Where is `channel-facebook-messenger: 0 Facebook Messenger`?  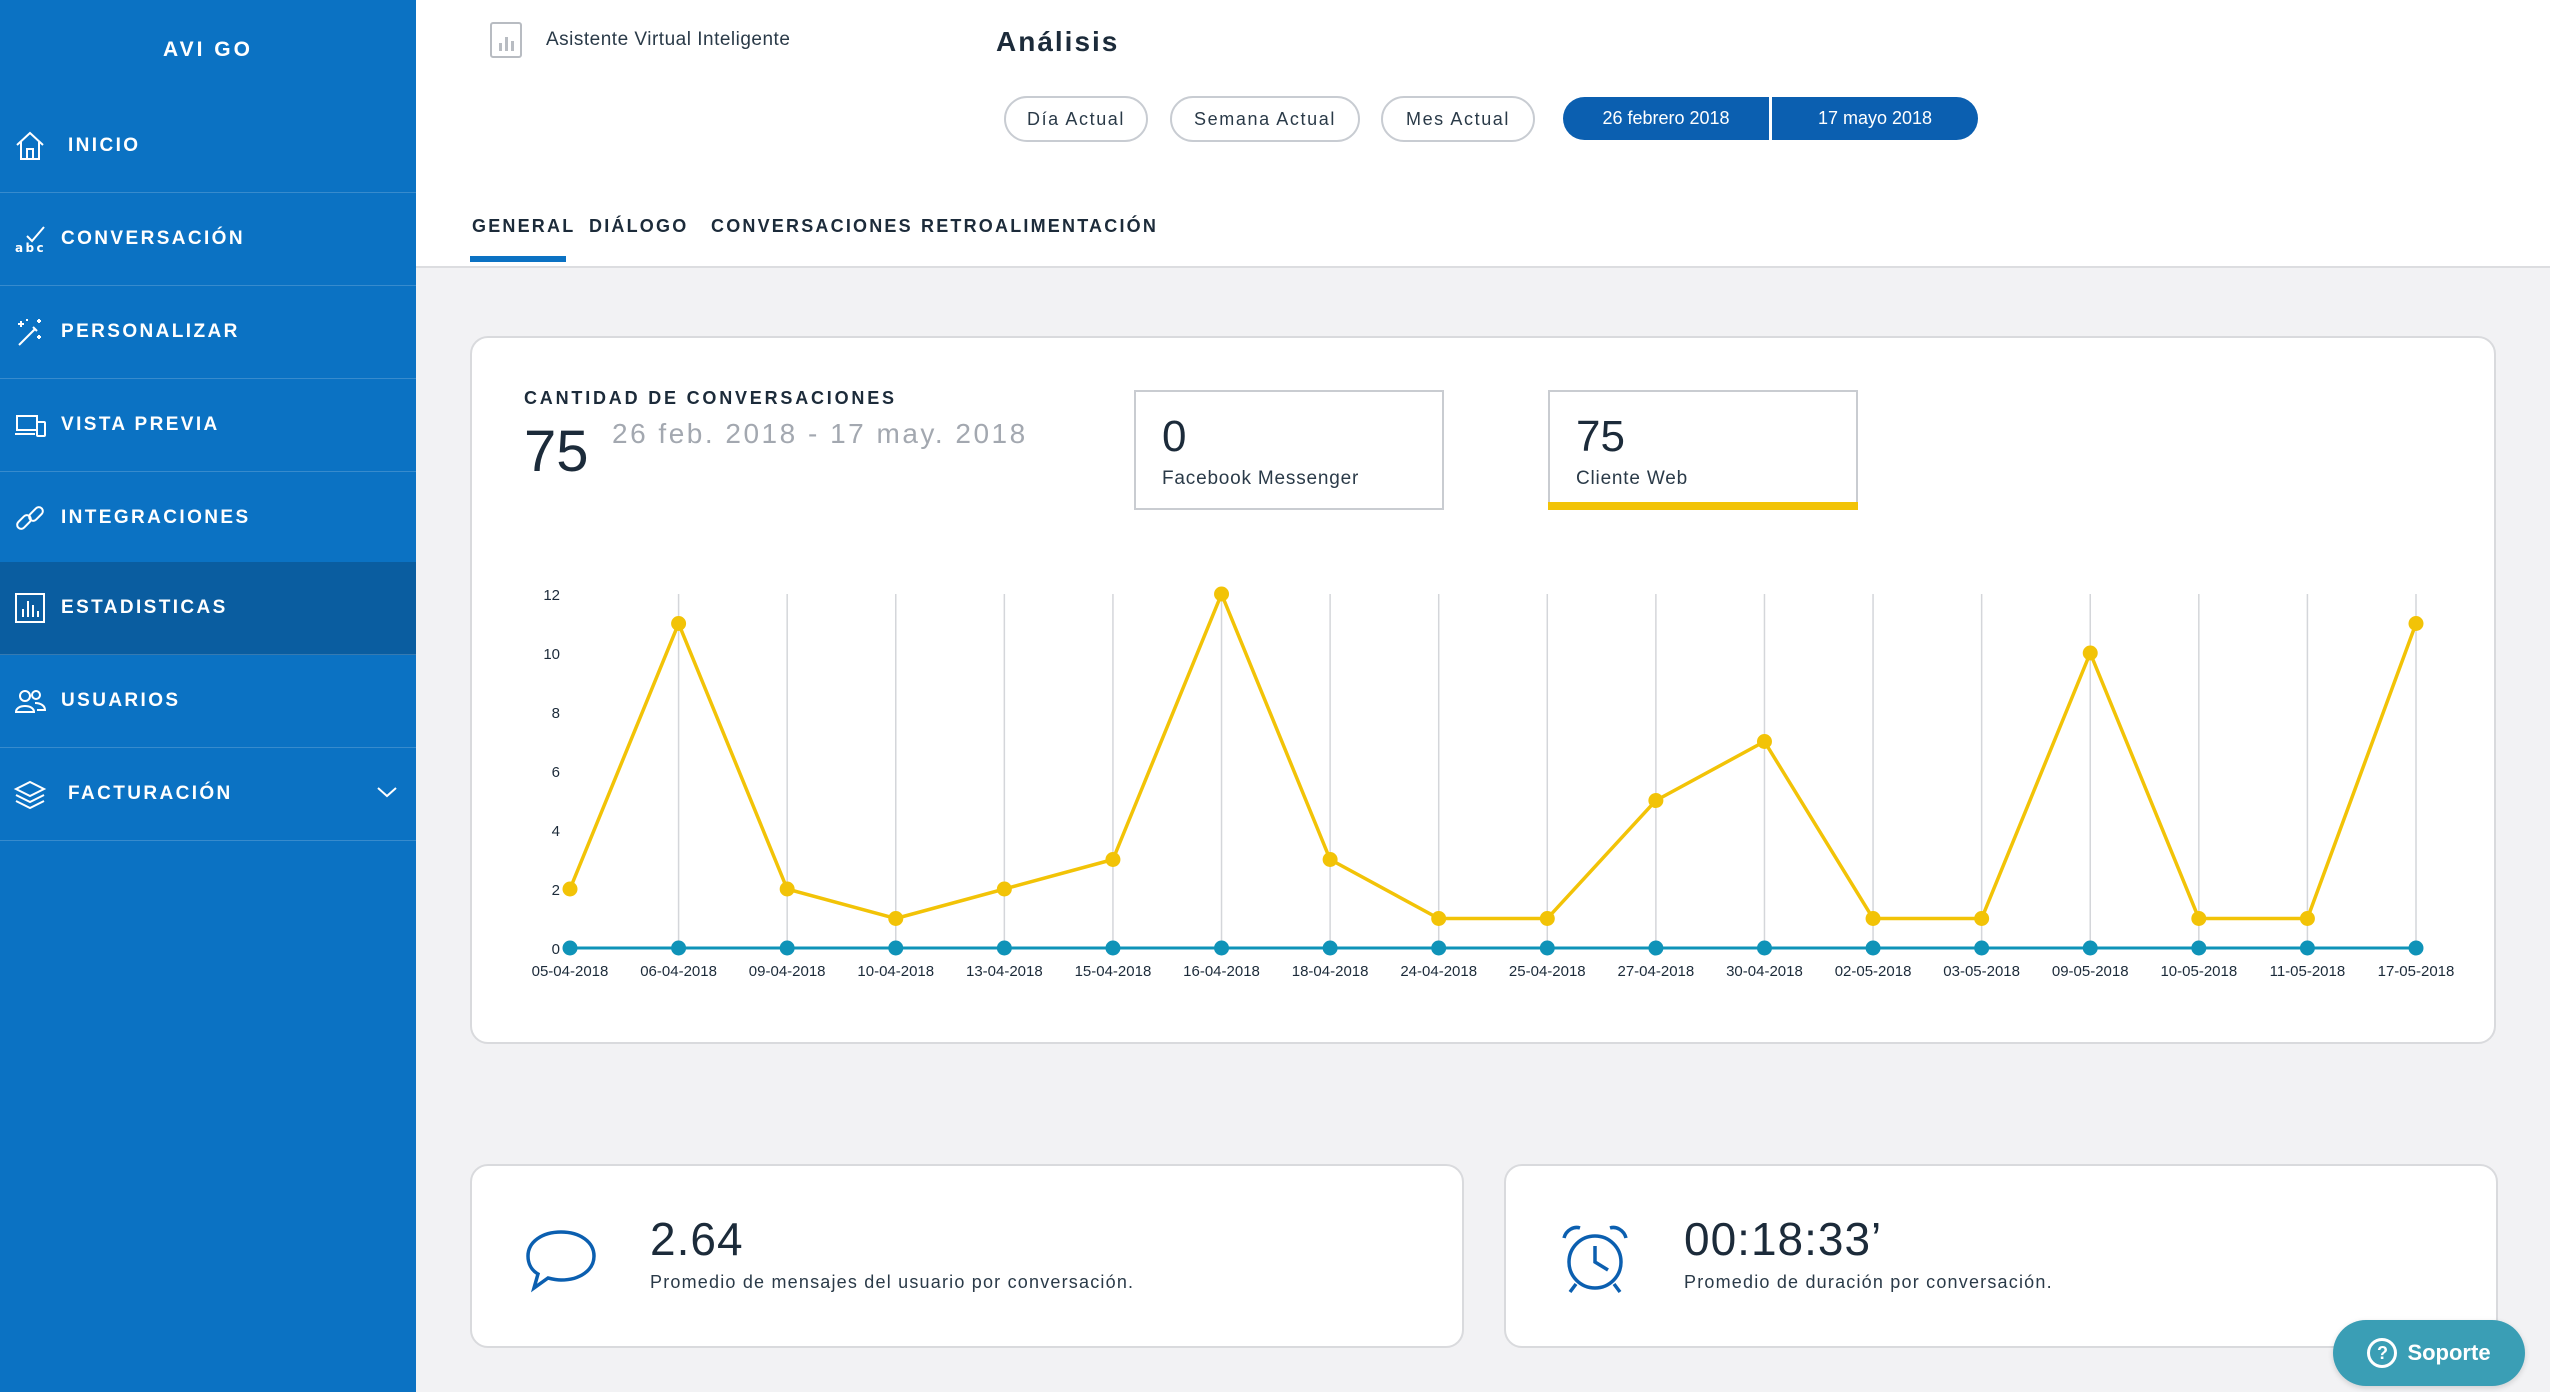
channel-facebook-messenger: 0 Facebook Messenger is located at coordinates (1289, 450).